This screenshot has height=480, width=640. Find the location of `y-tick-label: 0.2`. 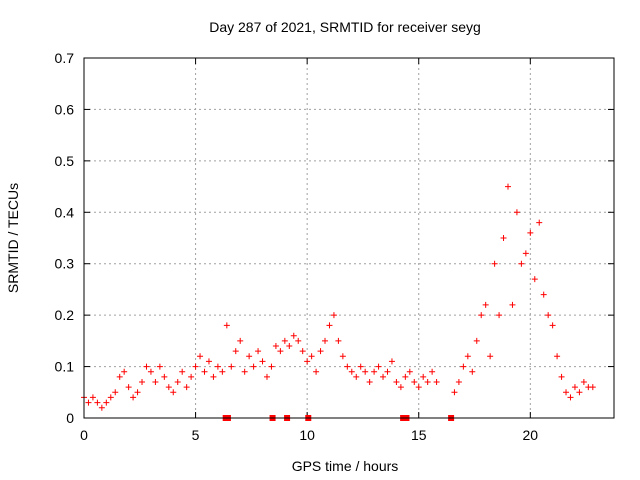

y-tick-label: 0.2 is located at coordinates (65, 315).